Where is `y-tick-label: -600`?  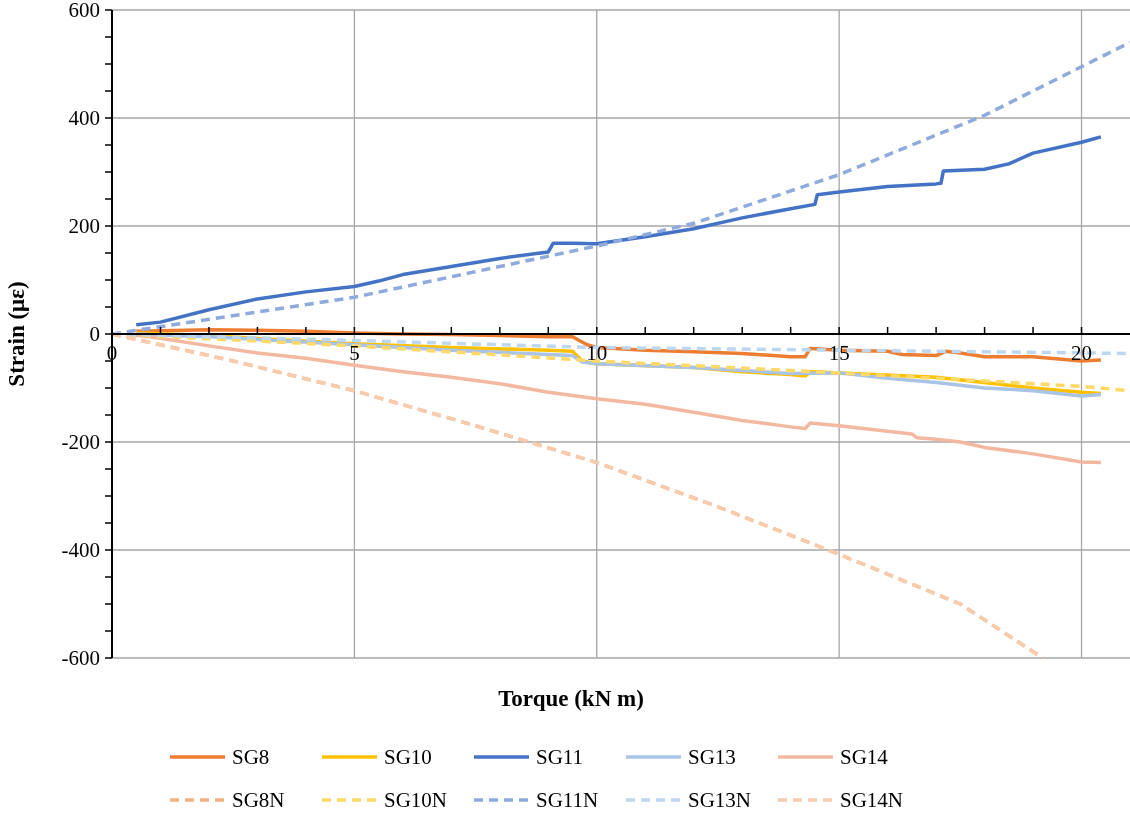 y-tick-label: -600 is located at coordinates (80, 658).